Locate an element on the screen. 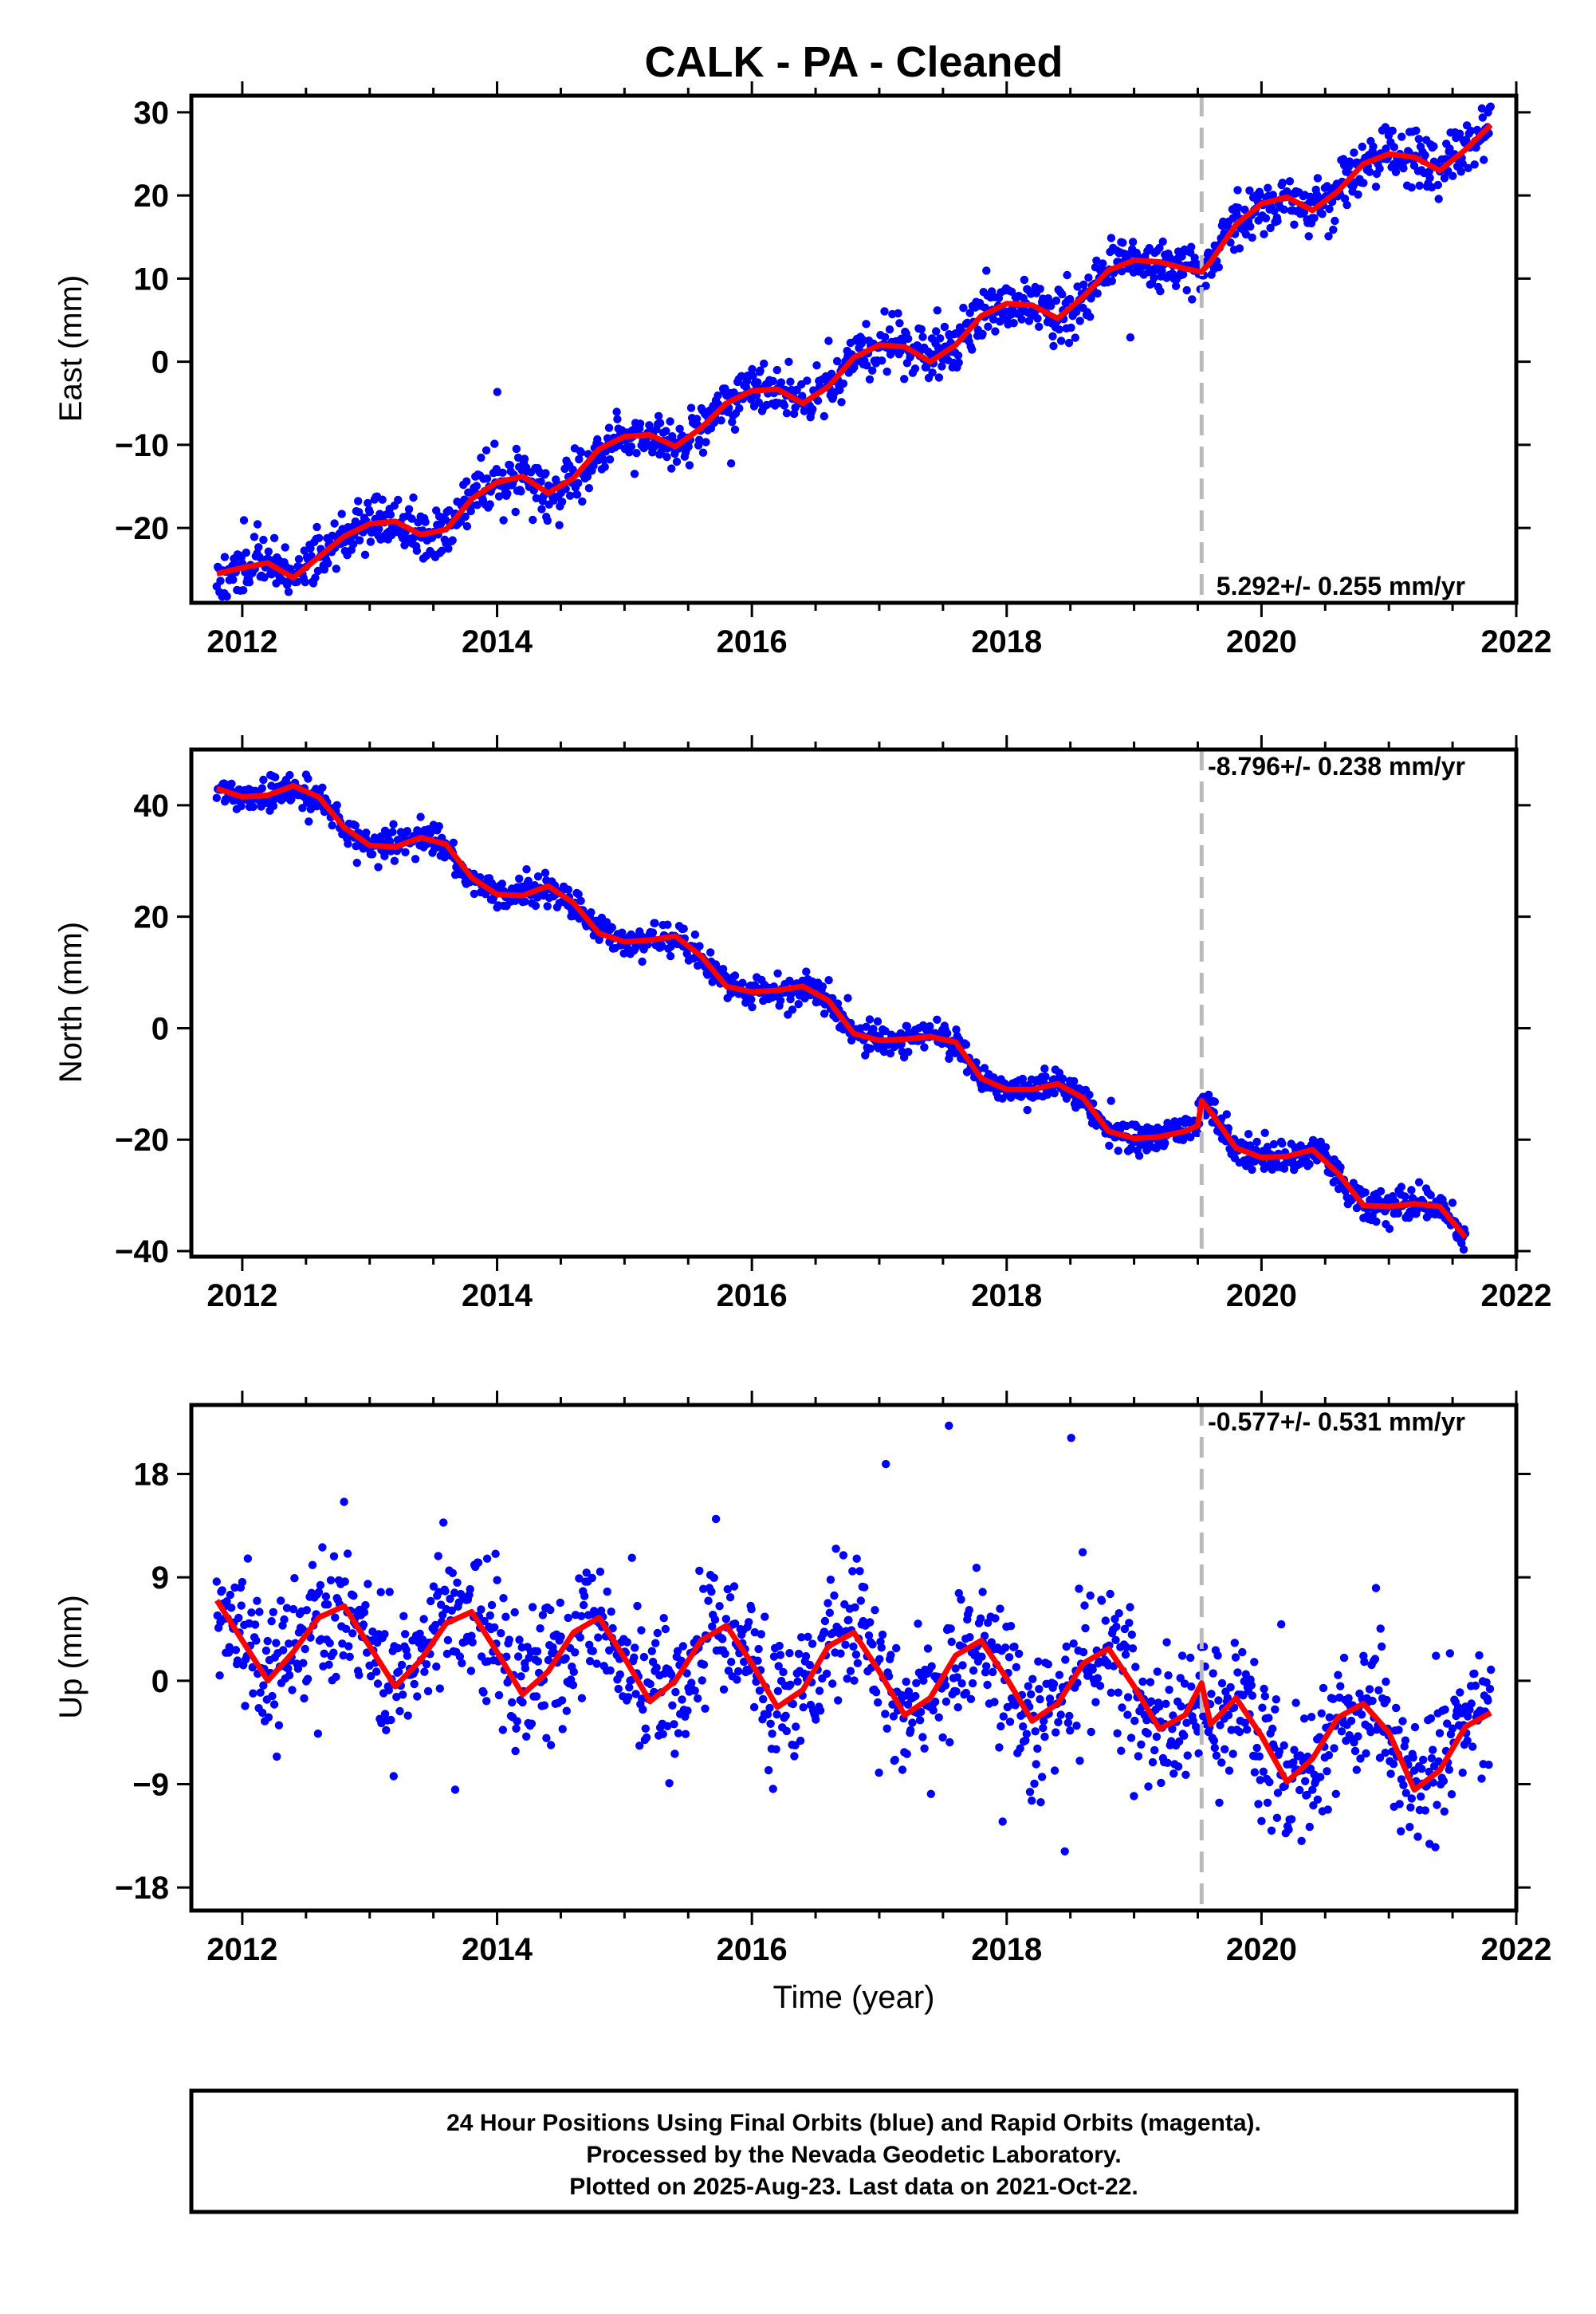 The height and width of the screenshot is (2314, 1596). up-x-tick-label: 2014 is located at coordinates (497, 1950).